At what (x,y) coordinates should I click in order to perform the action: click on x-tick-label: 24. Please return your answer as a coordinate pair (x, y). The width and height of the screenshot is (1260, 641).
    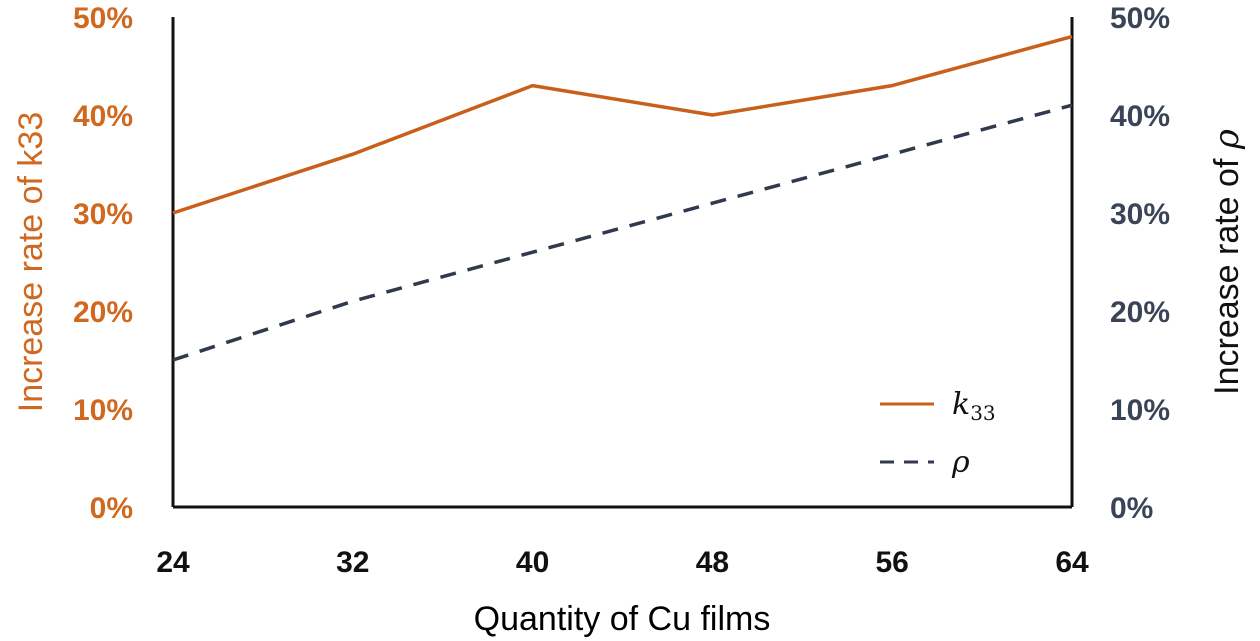
    Looking at the image, I should click on (173, 562).